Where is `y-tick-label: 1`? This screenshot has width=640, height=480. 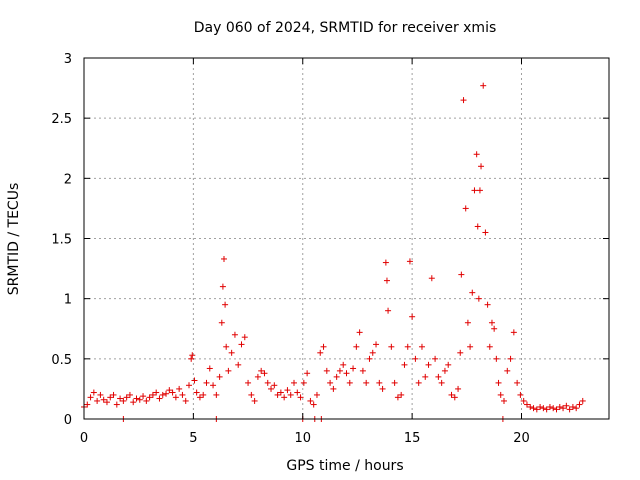 y-tick-label: 1 is located at coordinates (68, 300).